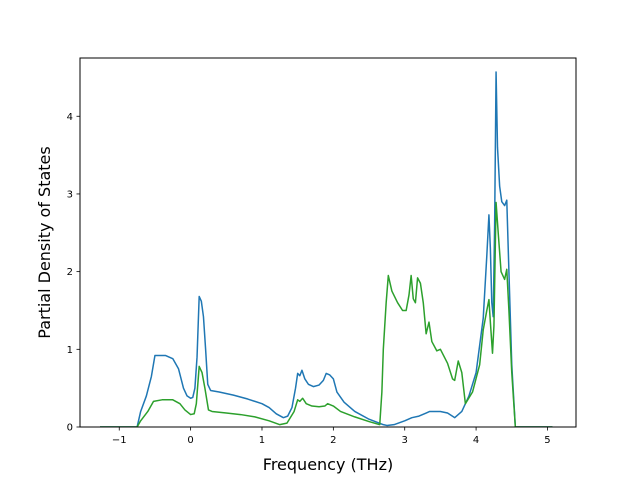 Image resolution: width=640 pixels, height=480 pixels. What do you see at coordinates (547, 440) in the screenshot?
I see `x-tick-label: 5` at bounding box center [547, 440].